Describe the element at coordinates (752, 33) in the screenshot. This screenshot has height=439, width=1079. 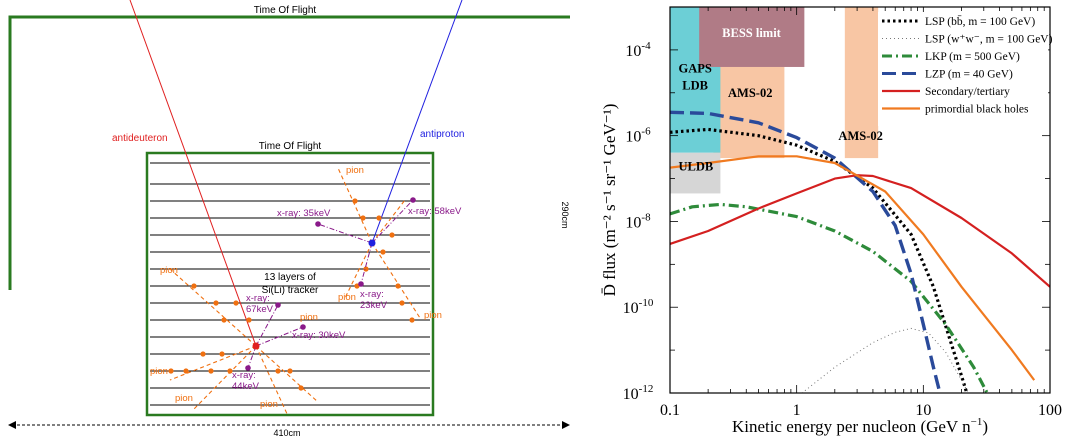
I see `region-label-0: BESS limit` at that location.